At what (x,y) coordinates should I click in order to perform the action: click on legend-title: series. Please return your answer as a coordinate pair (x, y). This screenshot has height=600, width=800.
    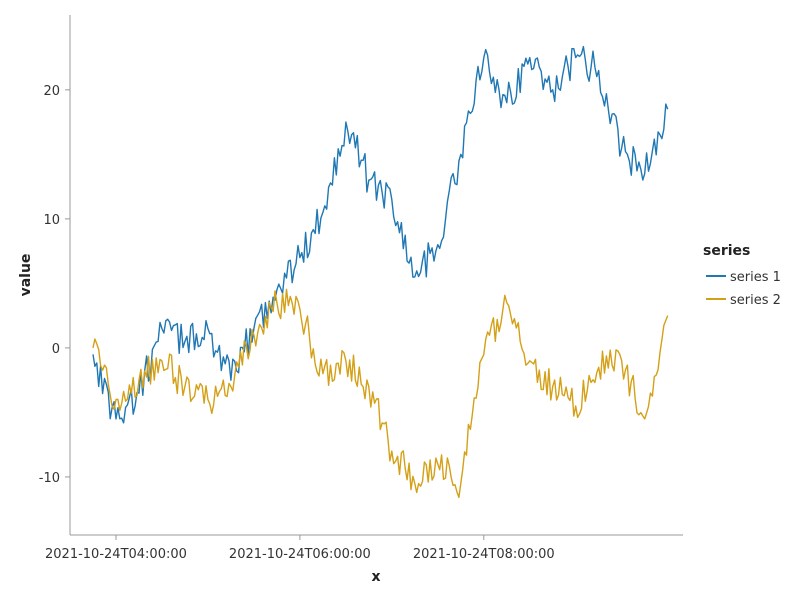
    Looking at the image, I should click on (726, 251).